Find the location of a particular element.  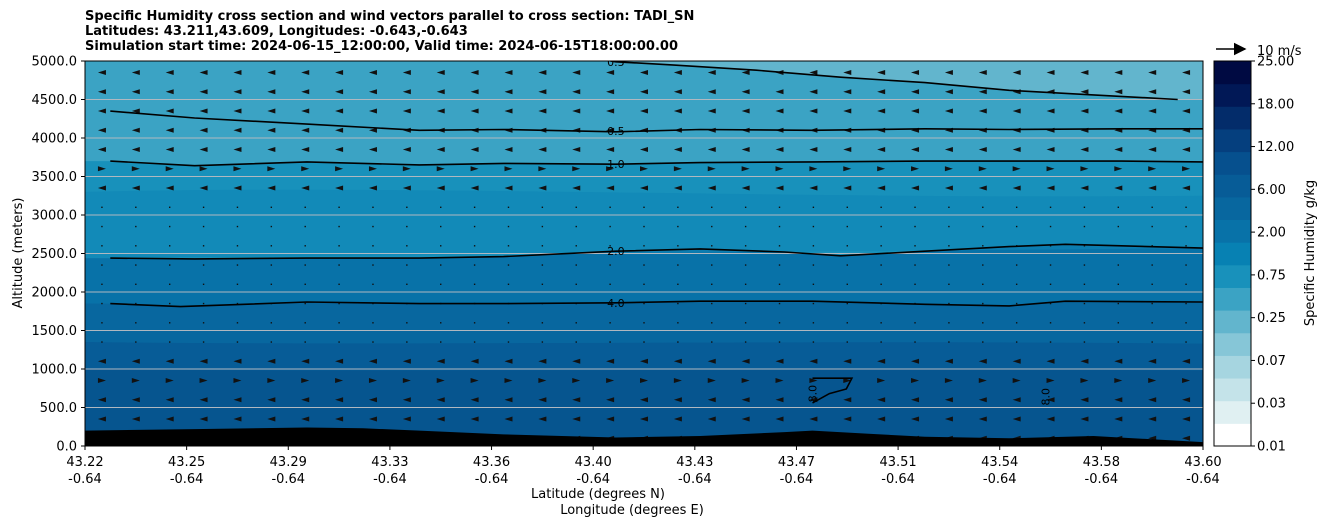

band-0-5-upper is located at coordinates (906, 80).